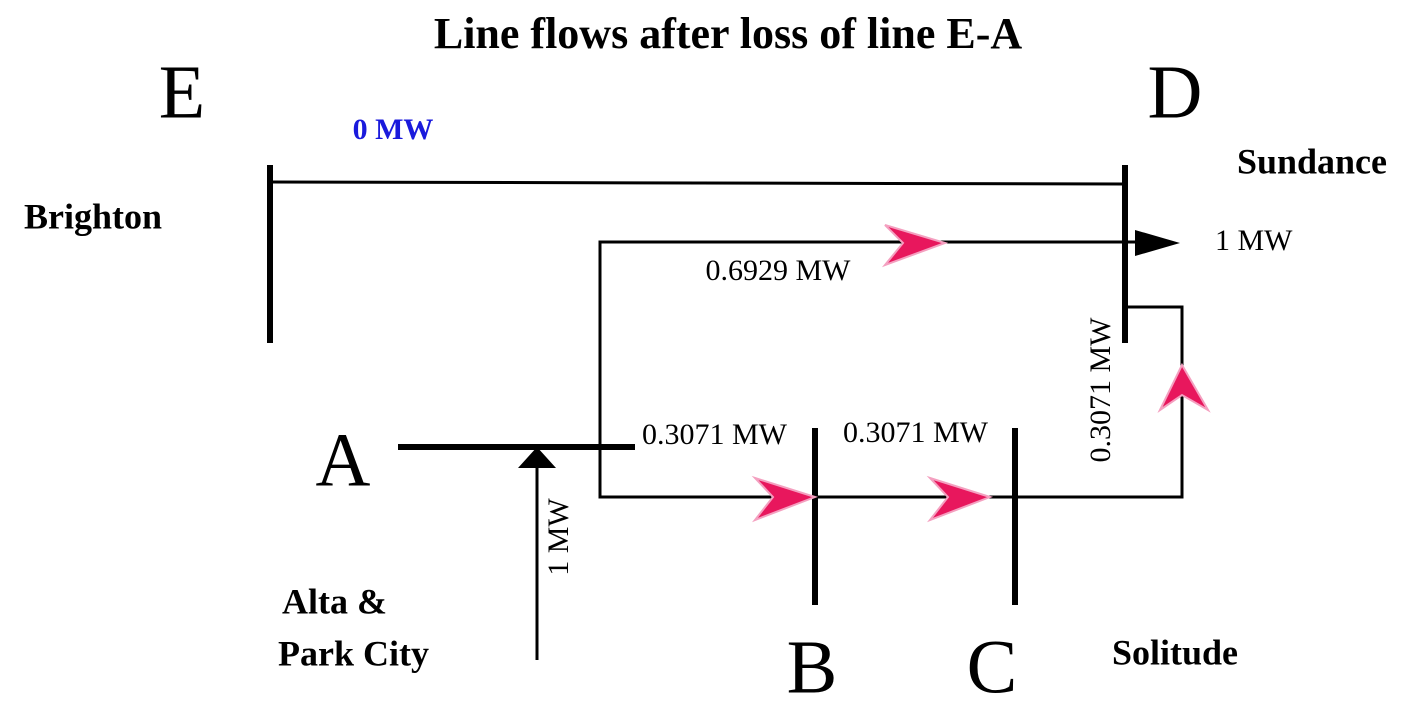 The image size is (1406, 702). Describe the element at coordinates (1157, 243) in the screenshot. I see `load-arrow` at that location.